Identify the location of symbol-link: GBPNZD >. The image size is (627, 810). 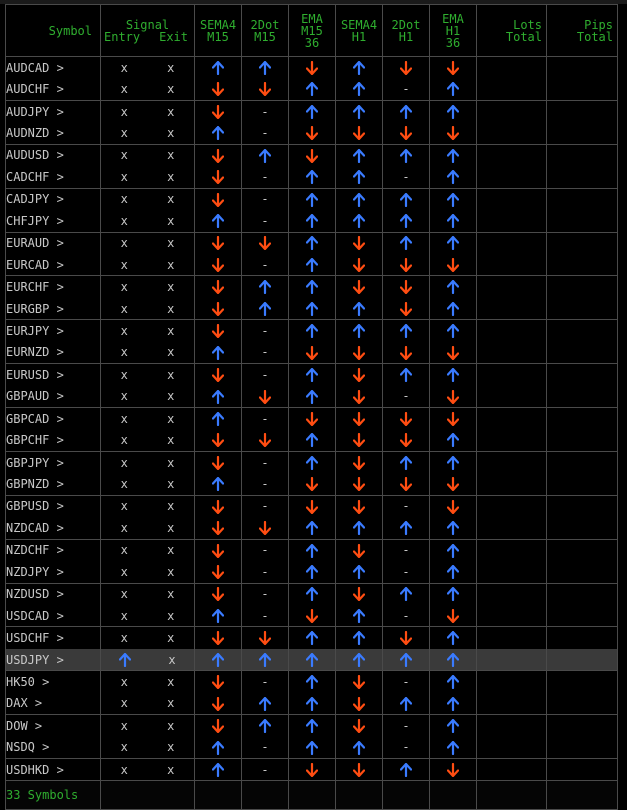
(53, 484).